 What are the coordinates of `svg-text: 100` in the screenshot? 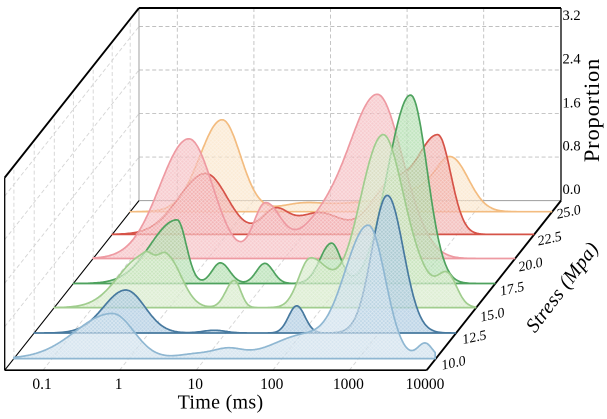 It's located at (272, 384).